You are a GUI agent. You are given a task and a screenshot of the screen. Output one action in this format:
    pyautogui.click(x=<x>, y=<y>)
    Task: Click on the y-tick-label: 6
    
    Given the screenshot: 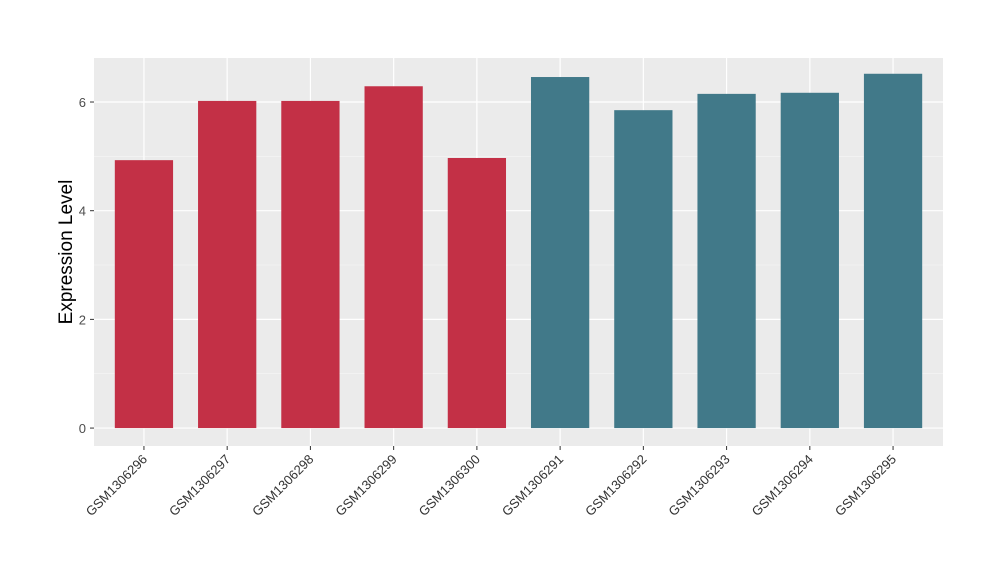 What is the action you would take?
    pyautogui.click(x=82, y=102)
    